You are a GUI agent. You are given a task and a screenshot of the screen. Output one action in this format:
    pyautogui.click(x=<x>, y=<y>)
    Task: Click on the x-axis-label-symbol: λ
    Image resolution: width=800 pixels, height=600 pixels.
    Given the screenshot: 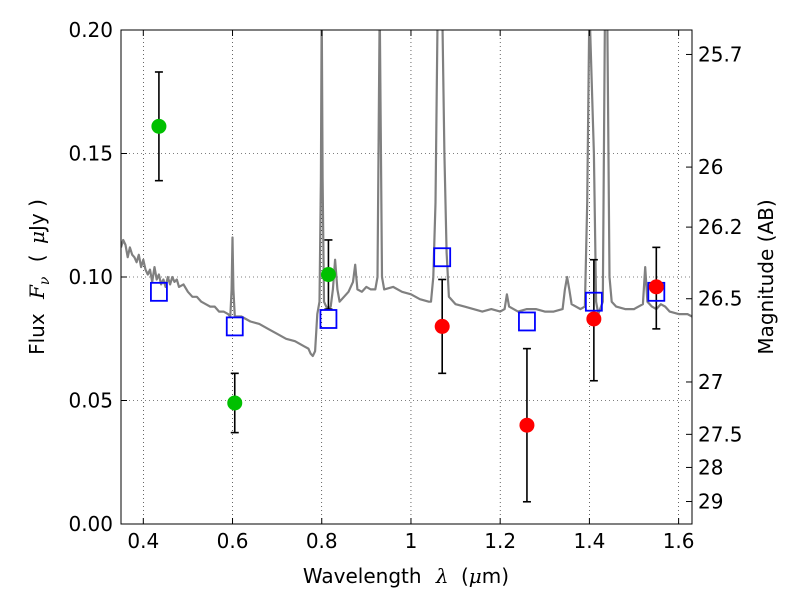 What is the action you would take?
    pyautogui.click(x=442, y=576)
    